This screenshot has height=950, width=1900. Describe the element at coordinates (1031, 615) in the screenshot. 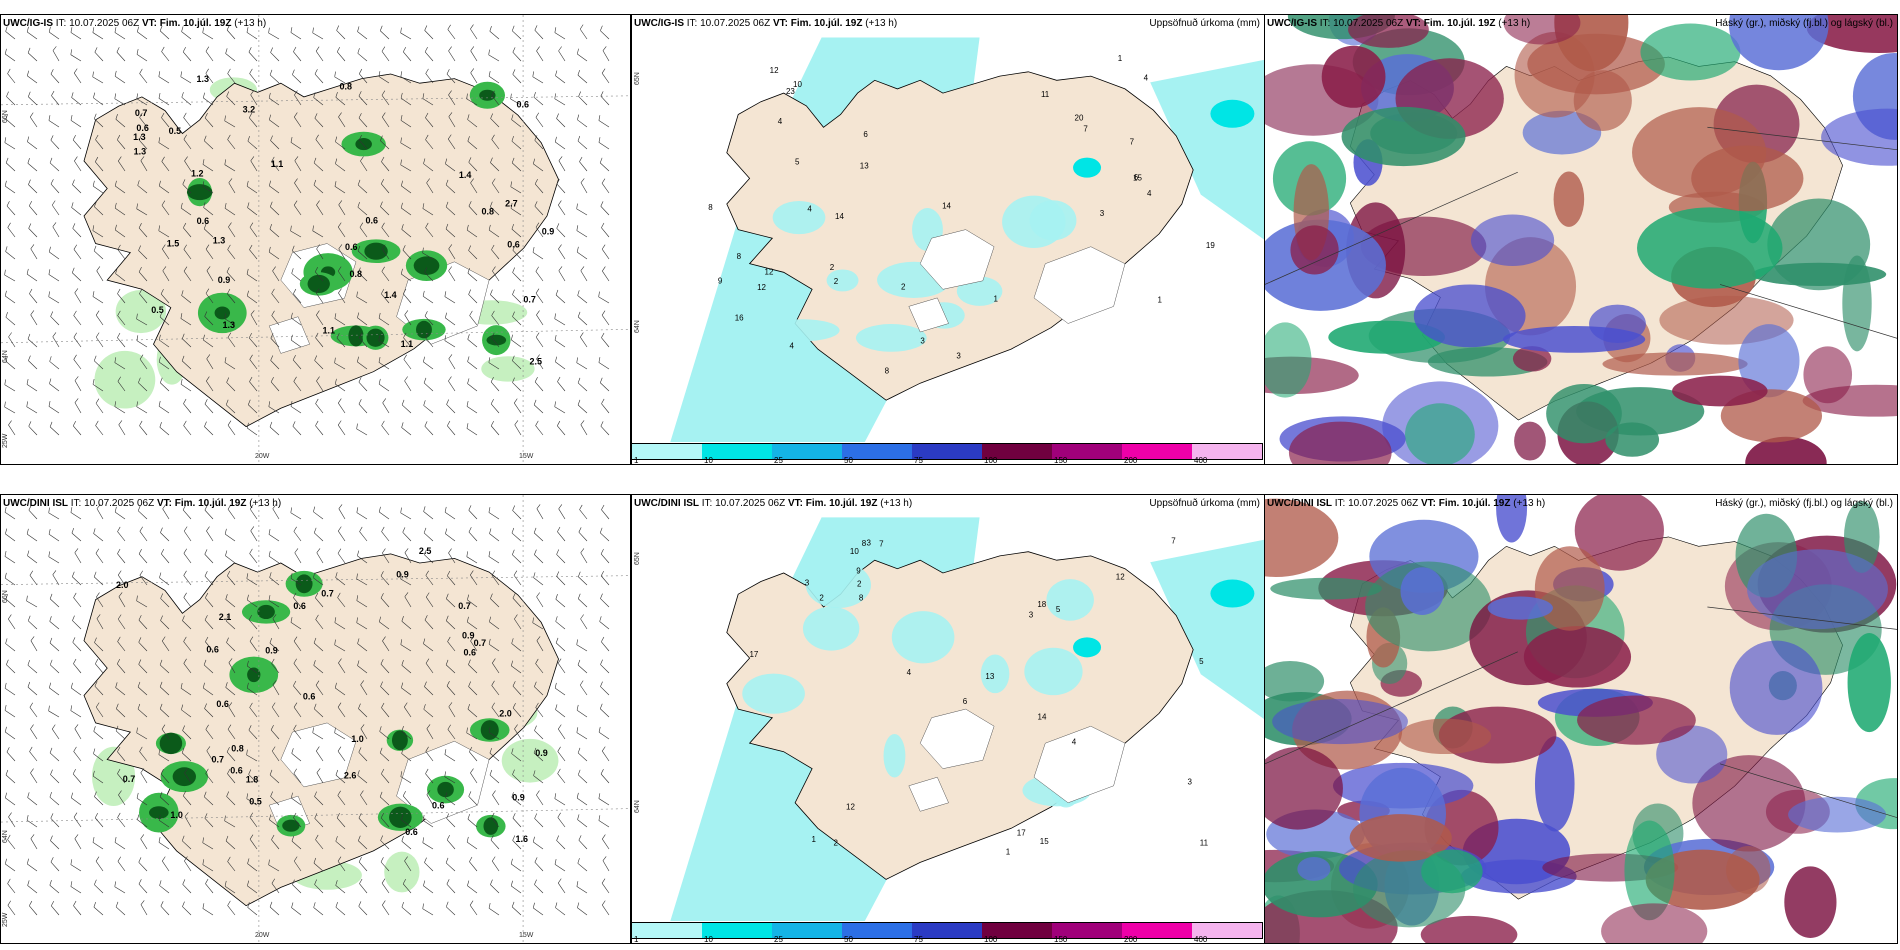

I see `precip-value-label: 3` at that location.